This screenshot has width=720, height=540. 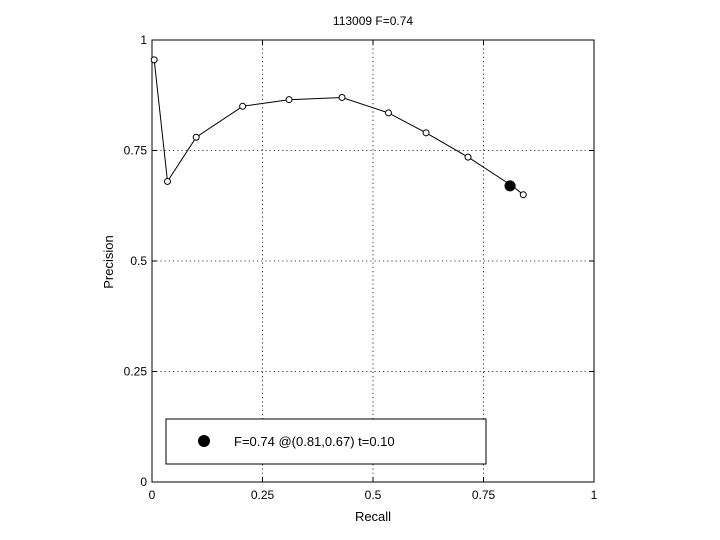 What do you see at coordinates (143, 482) in the screenshot?
I see `y-tick-label: 0` at bounding box center [143, 482].